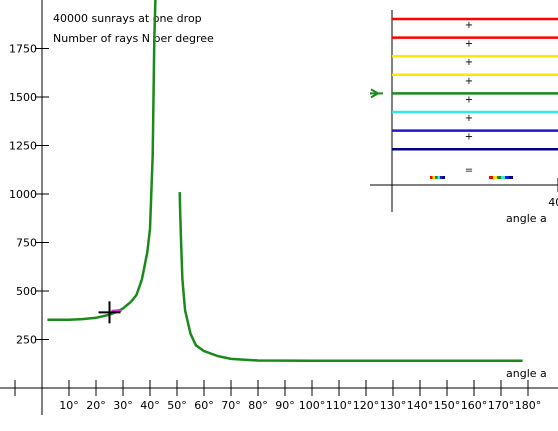 This screenshot has width=558, height=431. What do you see at coordinates (23, 97) in the screenshot?
I see `y-tick-label: 1500` at bounding box center [23, 97].